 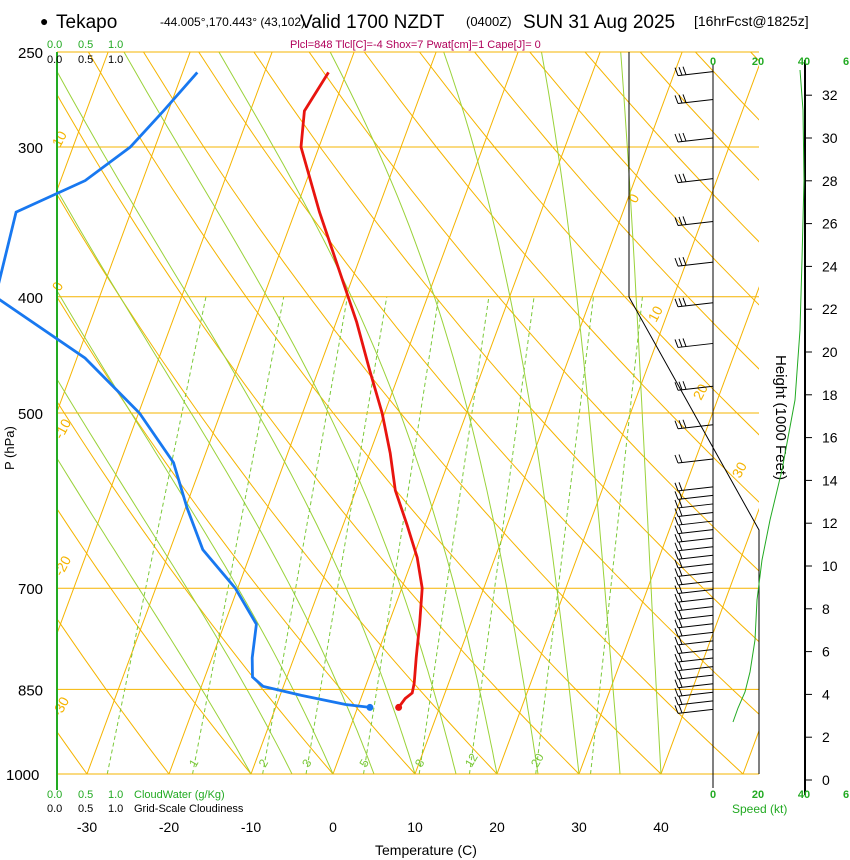 I want to click on height-label-24: 24, so click(x=830, y=266).